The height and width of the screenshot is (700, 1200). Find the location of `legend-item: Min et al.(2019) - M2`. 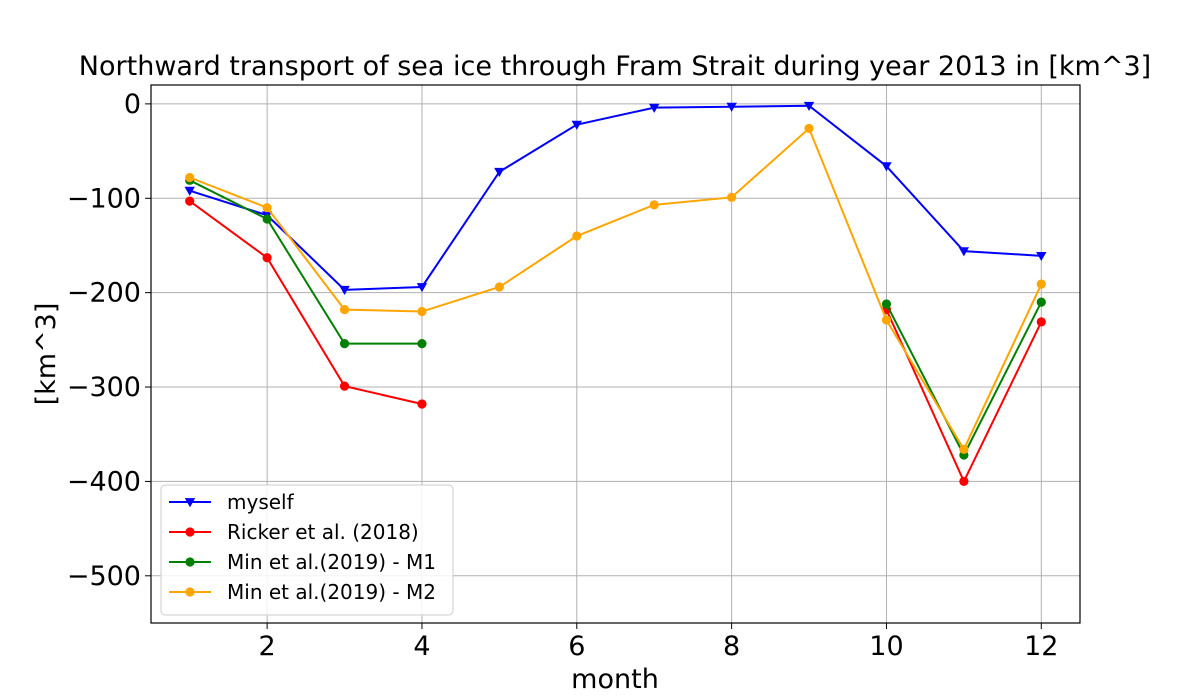

legend-item: Min et al.(2019) - M2 is located at coordinates (302, 592).